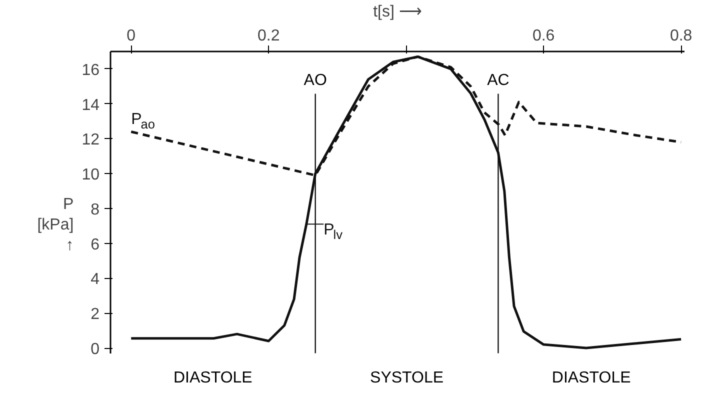  Describe the element at coordinates (95, 315) in the screenshot. I see `y-tick-label: 2` at that location.